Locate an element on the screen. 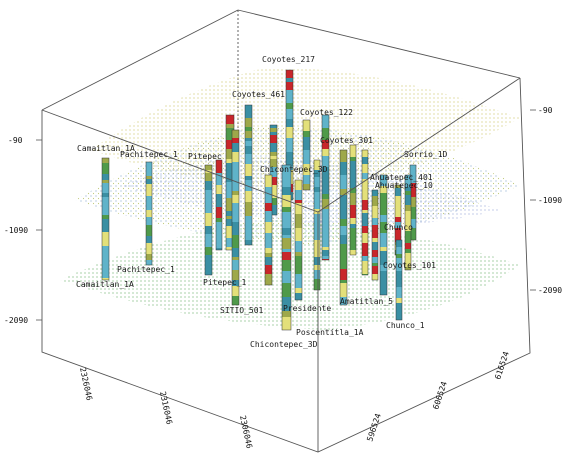 This screenshot has height=457, width=574. y-tick-label: 606524 is located at coordinates (440, 395).